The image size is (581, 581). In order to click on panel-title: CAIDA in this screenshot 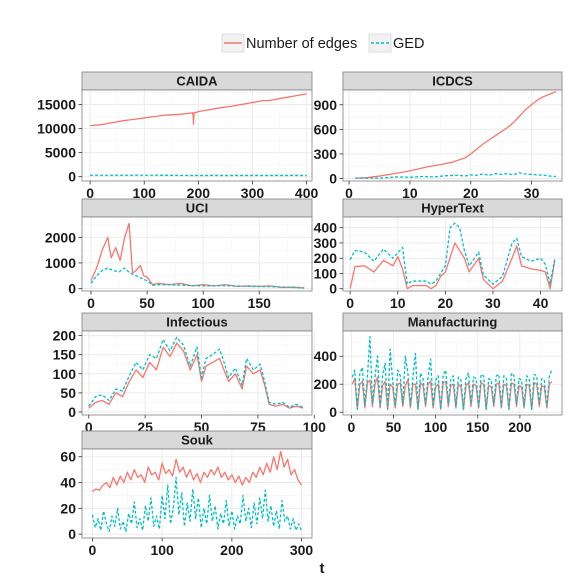, I will do `click(197, 81)`.